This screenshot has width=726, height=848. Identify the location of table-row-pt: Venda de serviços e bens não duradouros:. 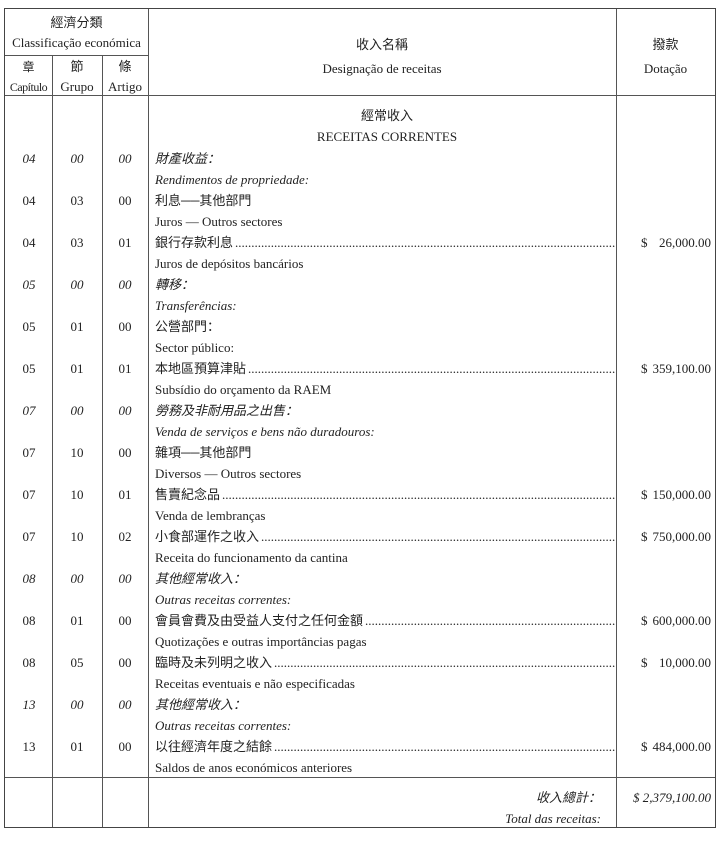
(361, 431).